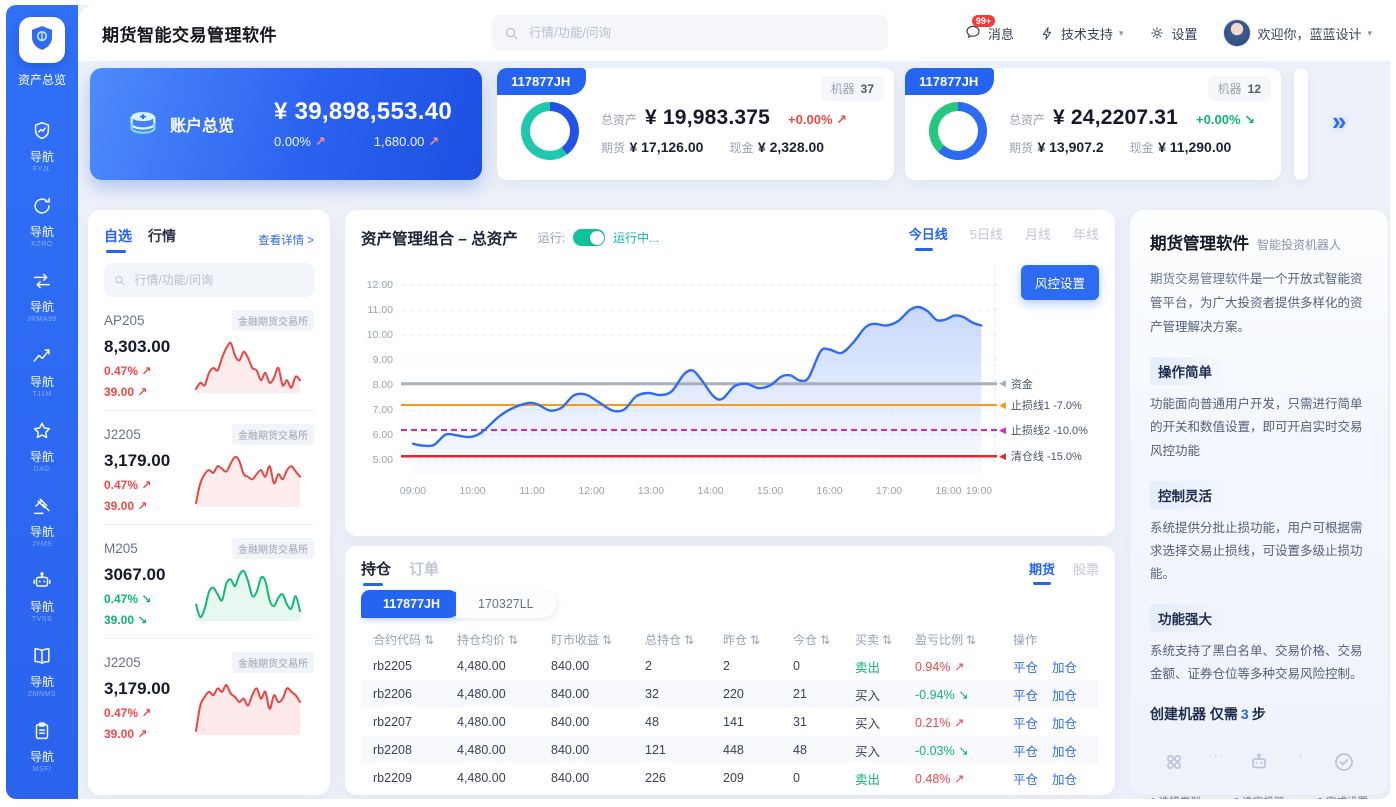  What do you see at coordinates (940, 722) in the screenshot?
I see `pnl-ratio-cell: 0.21% ↗` at bounding box center [940, 722].